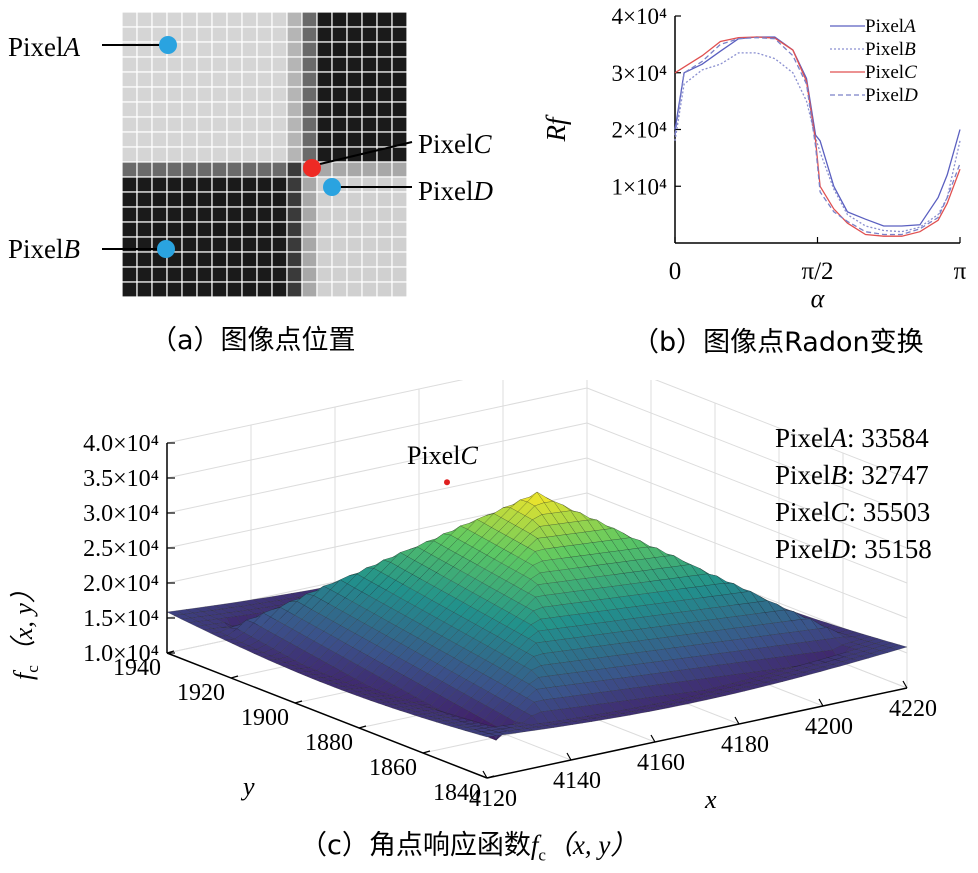  What do you see at coordinates (675, 271) in the screenshot?
I see `x-tick-label: 0` at bounding box center [675, 271].